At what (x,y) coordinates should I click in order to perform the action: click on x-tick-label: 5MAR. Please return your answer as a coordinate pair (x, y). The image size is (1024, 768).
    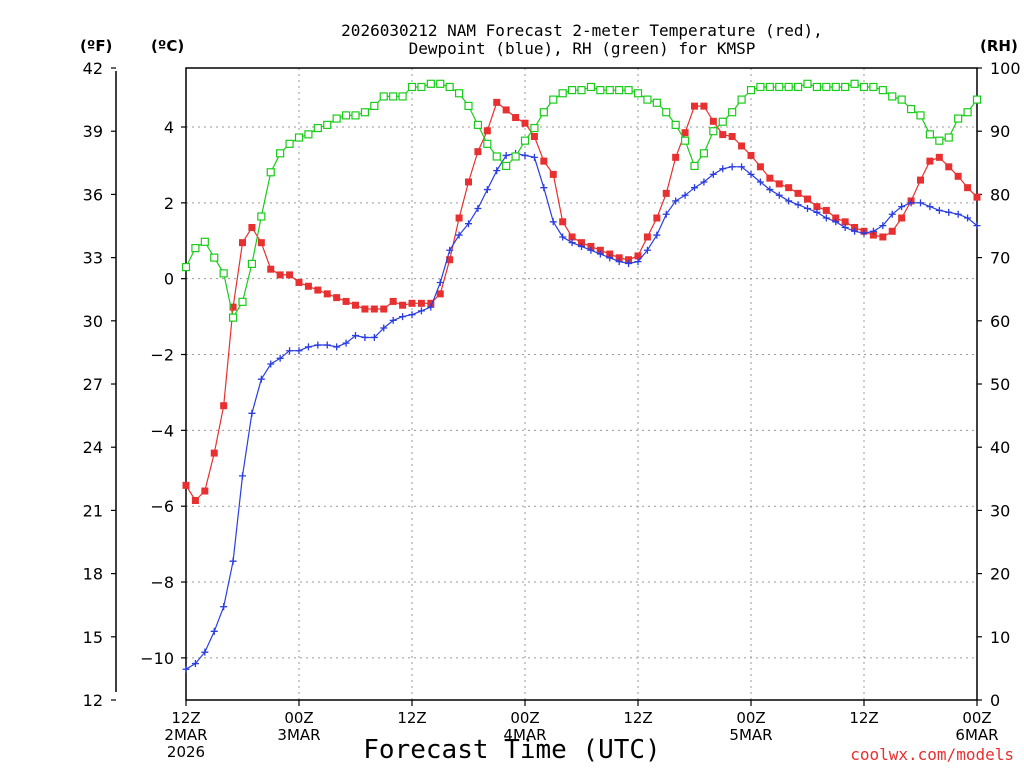
    Looking at the image, I should click on (750, 735).